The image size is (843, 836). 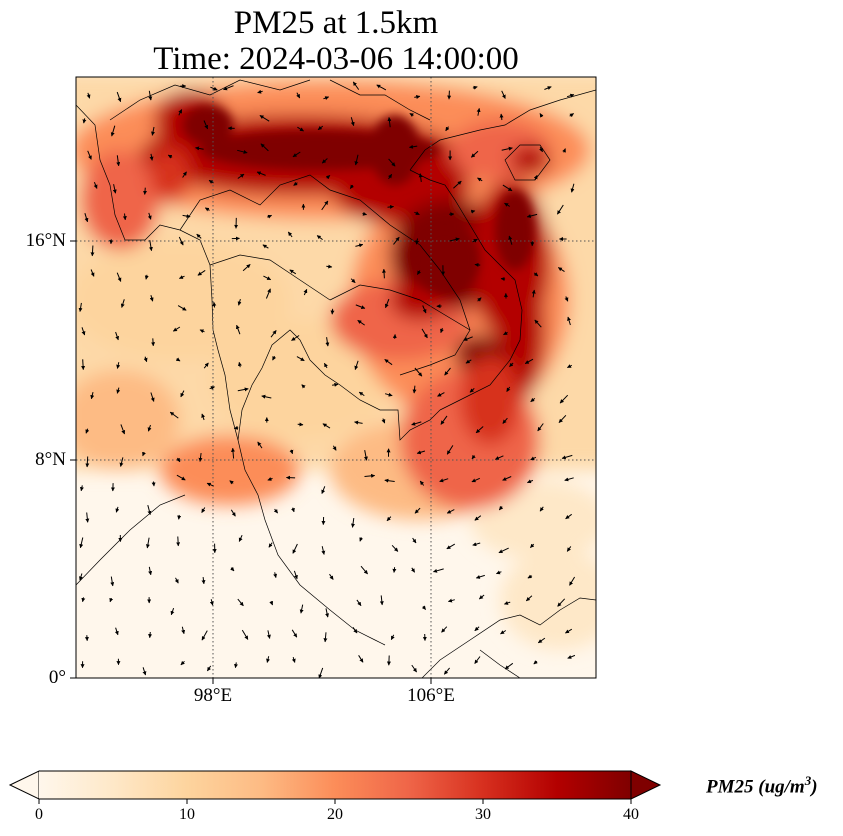 What do you see at coordinates (335, 801) in the screenshot?
I see `colorbar-ticks` at bounding box center [335, 801].